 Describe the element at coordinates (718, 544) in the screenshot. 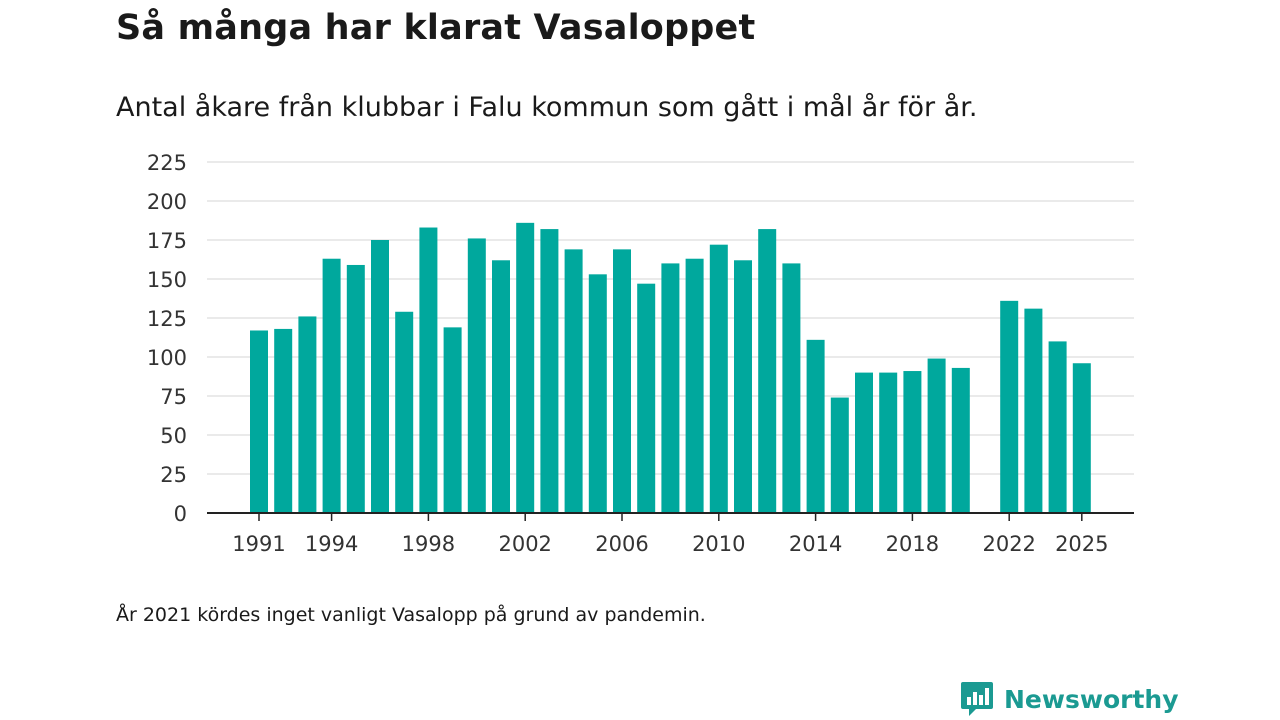

I see `x-tick-label: 2010` at that location.